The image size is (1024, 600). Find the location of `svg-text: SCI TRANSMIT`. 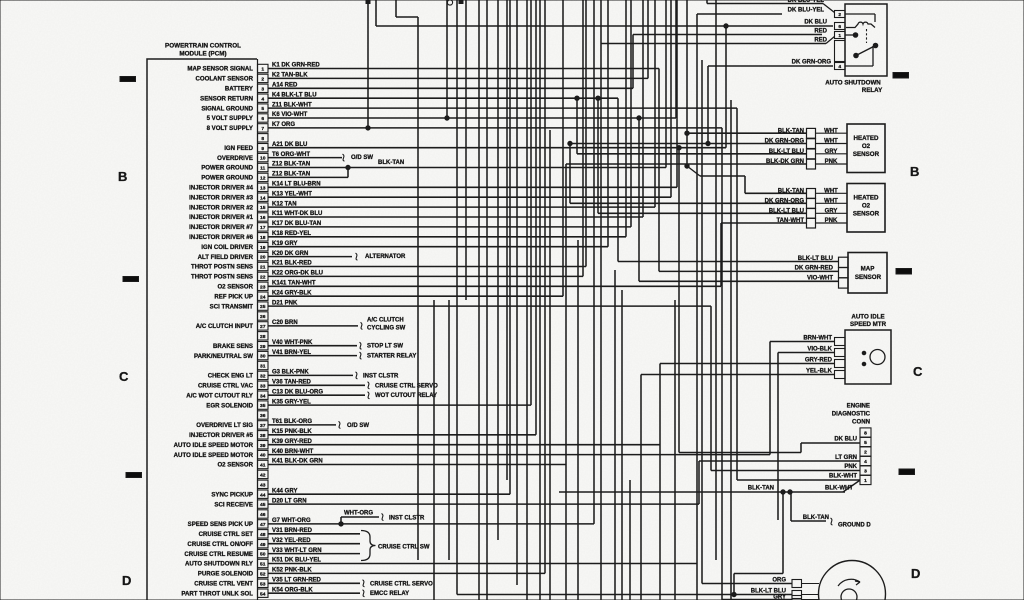

svg-text: SCI TRANSMIT is located at coordinates (232, 306).